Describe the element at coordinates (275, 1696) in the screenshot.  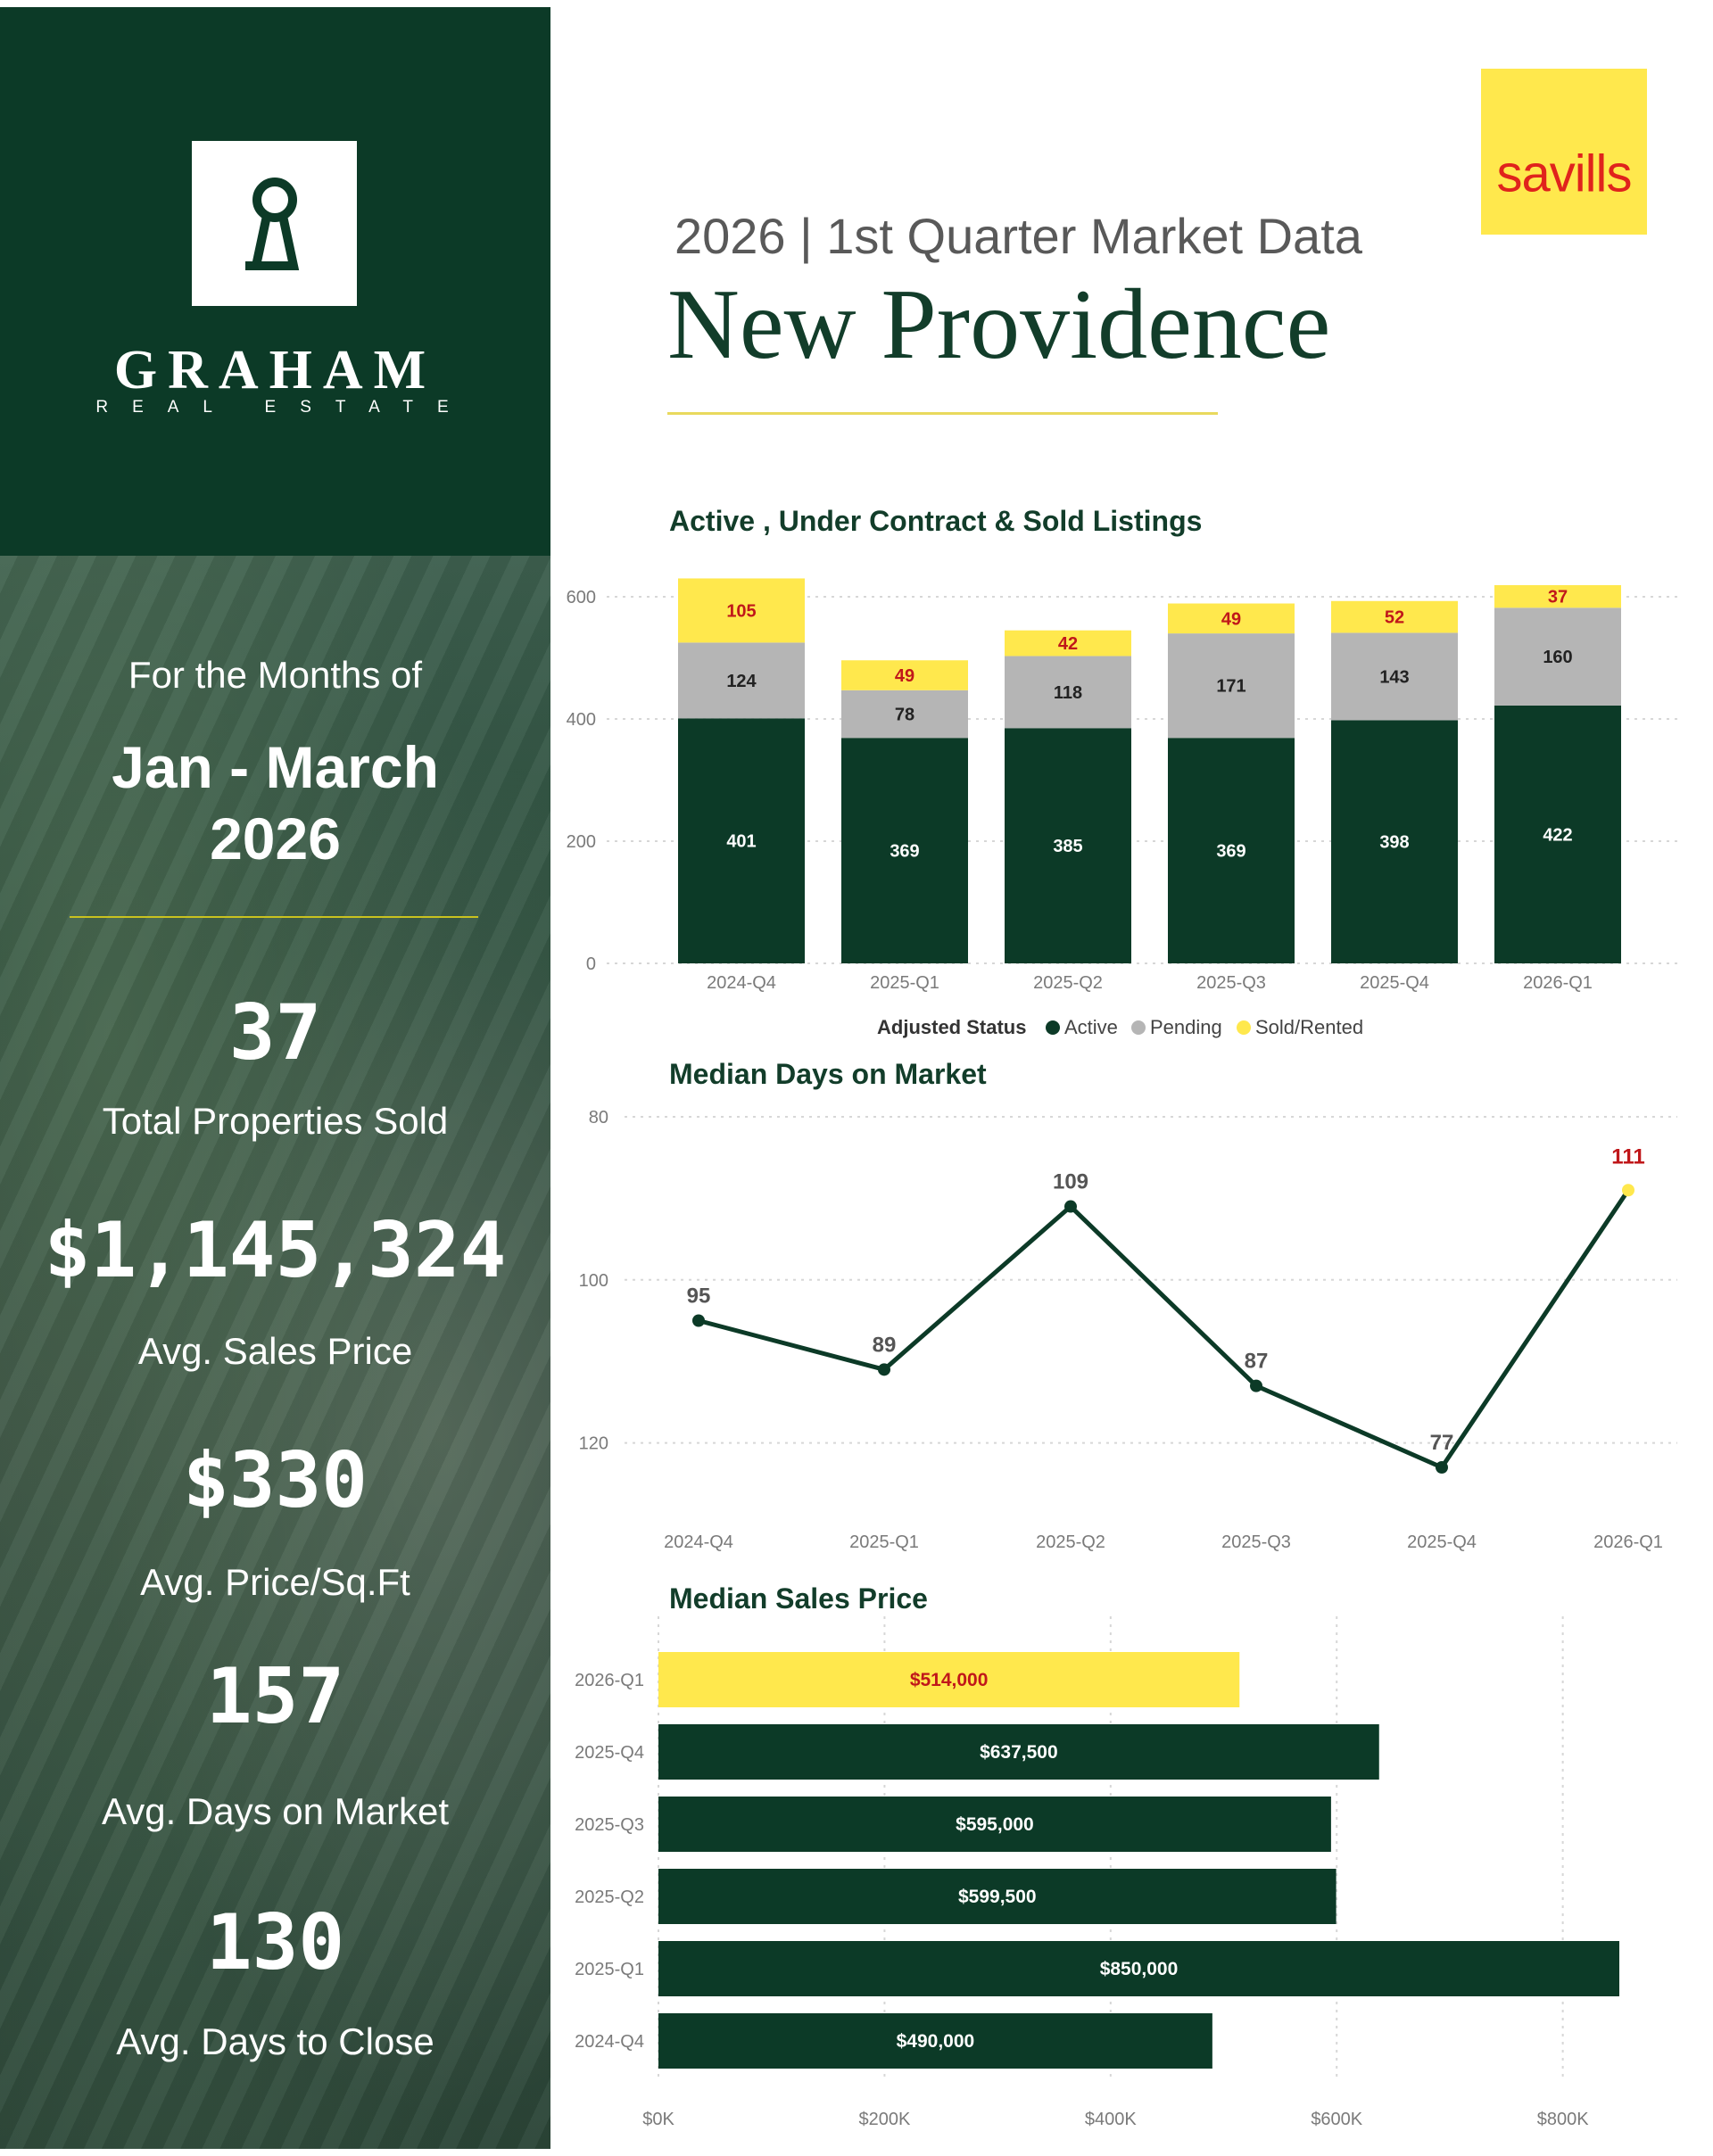
I see `stat-days-market-value: 157` at that location.